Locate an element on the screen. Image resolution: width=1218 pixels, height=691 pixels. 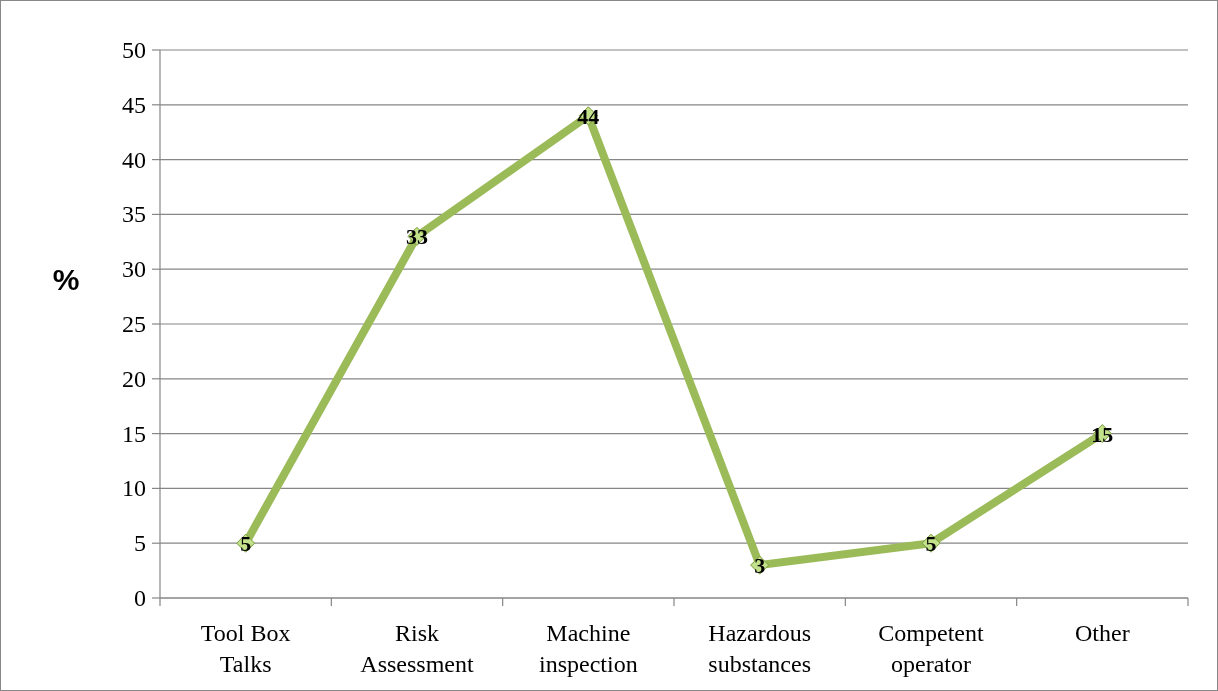
data-label: 33 is located at coordinates (417, 237).